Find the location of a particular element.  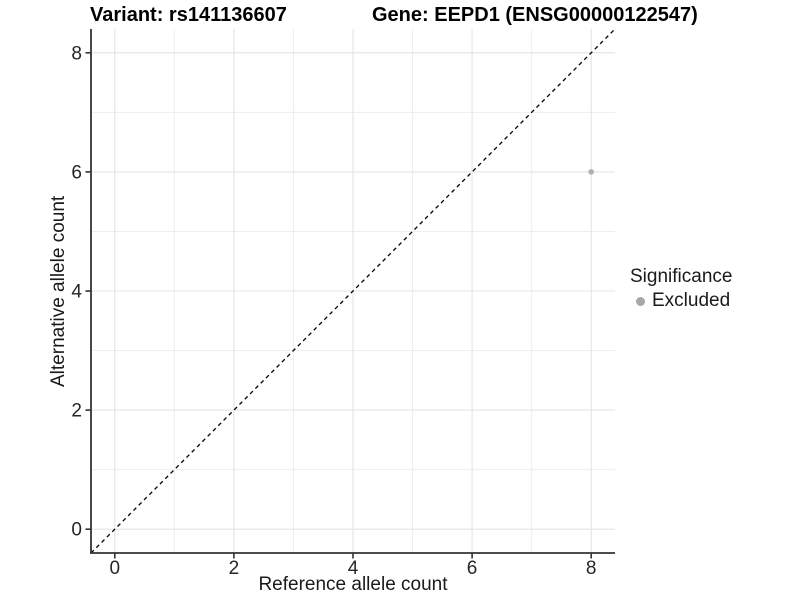

legend-item-label: Excluded is located at coordinates (691, 300).